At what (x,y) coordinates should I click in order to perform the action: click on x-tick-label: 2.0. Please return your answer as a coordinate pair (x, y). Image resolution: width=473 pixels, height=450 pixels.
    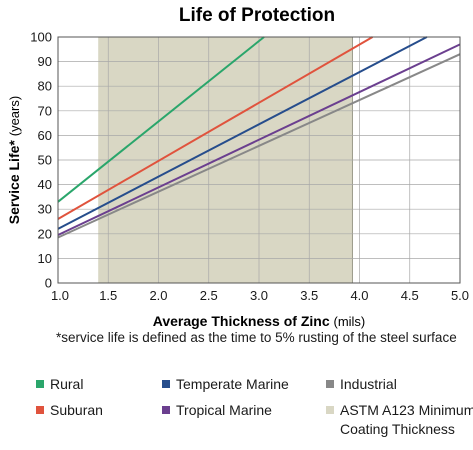
    Looking at the image, I should click on (158, 295).